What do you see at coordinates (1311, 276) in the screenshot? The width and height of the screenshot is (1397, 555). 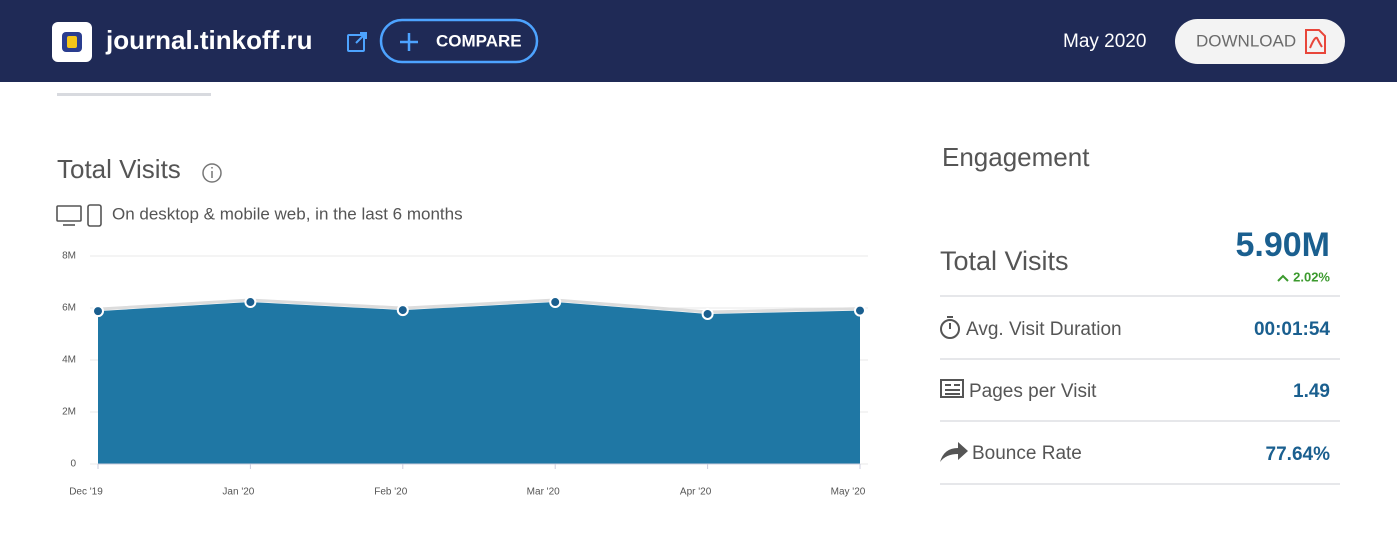 I see `total-visits-change: 2.02%` at bounding box center [1311, 276].